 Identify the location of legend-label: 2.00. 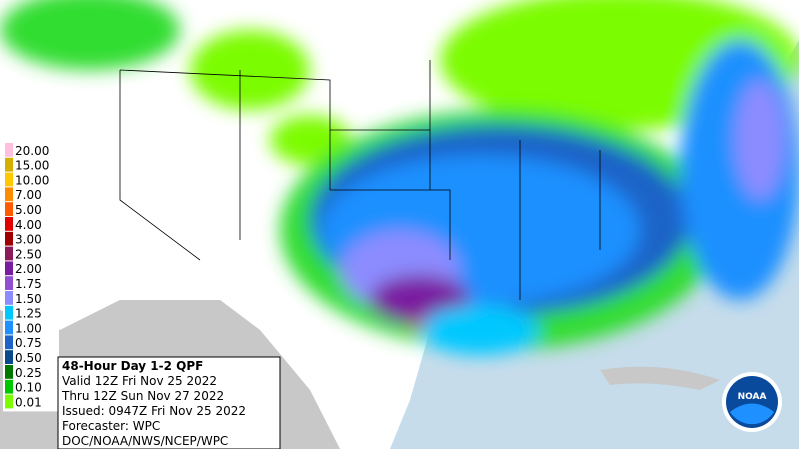
(28, 269).